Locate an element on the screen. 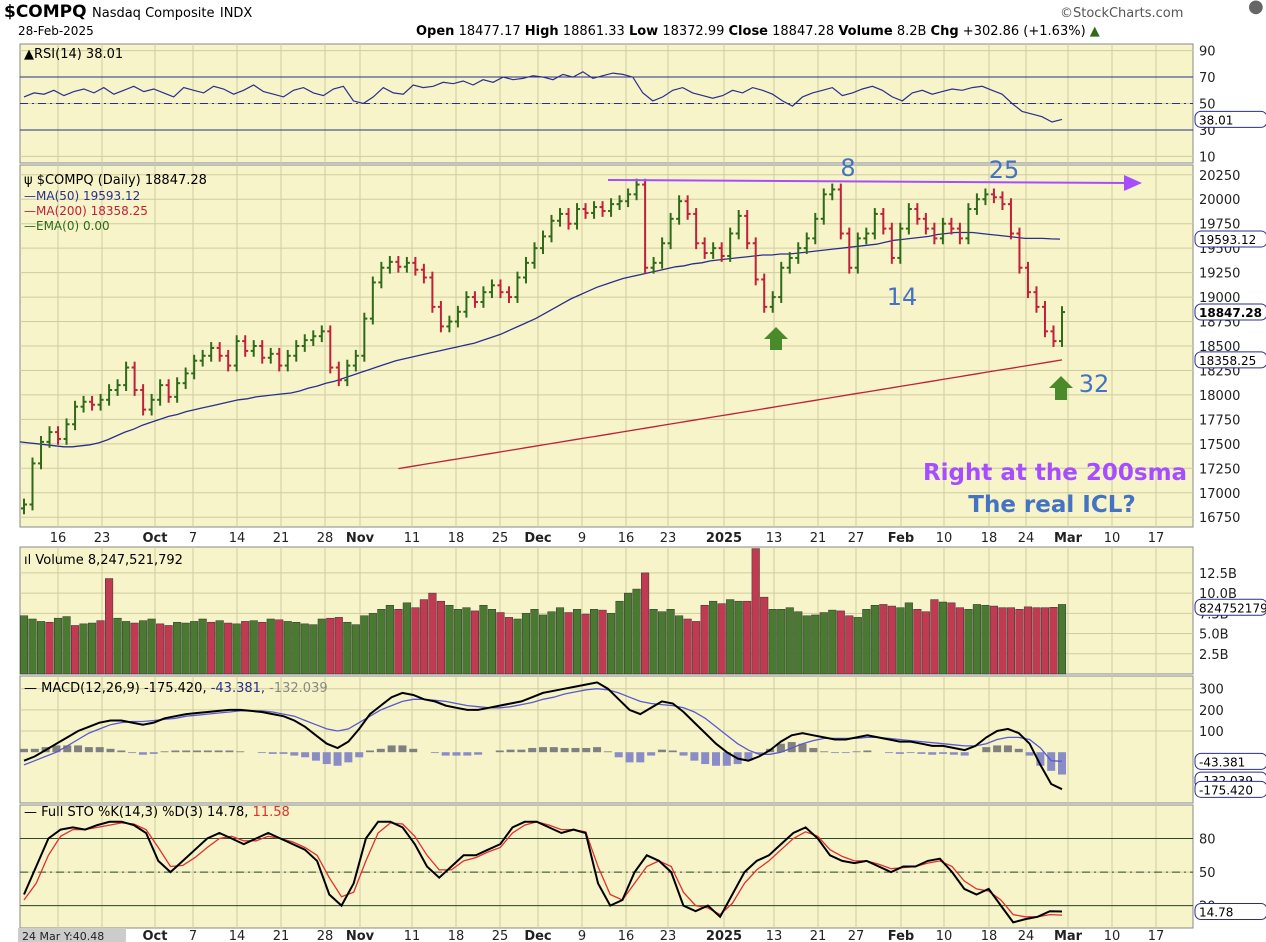 This screenshot has height=942, width=1266. x-tick-label-bottom: Nov is located at coordinates (360, 935).